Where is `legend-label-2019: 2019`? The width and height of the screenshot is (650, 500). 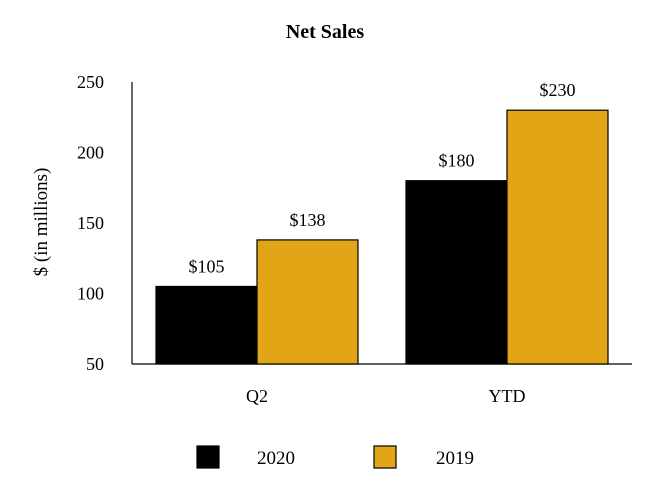 legend-label-2019: 2019 is located at coordinates (455, 458).